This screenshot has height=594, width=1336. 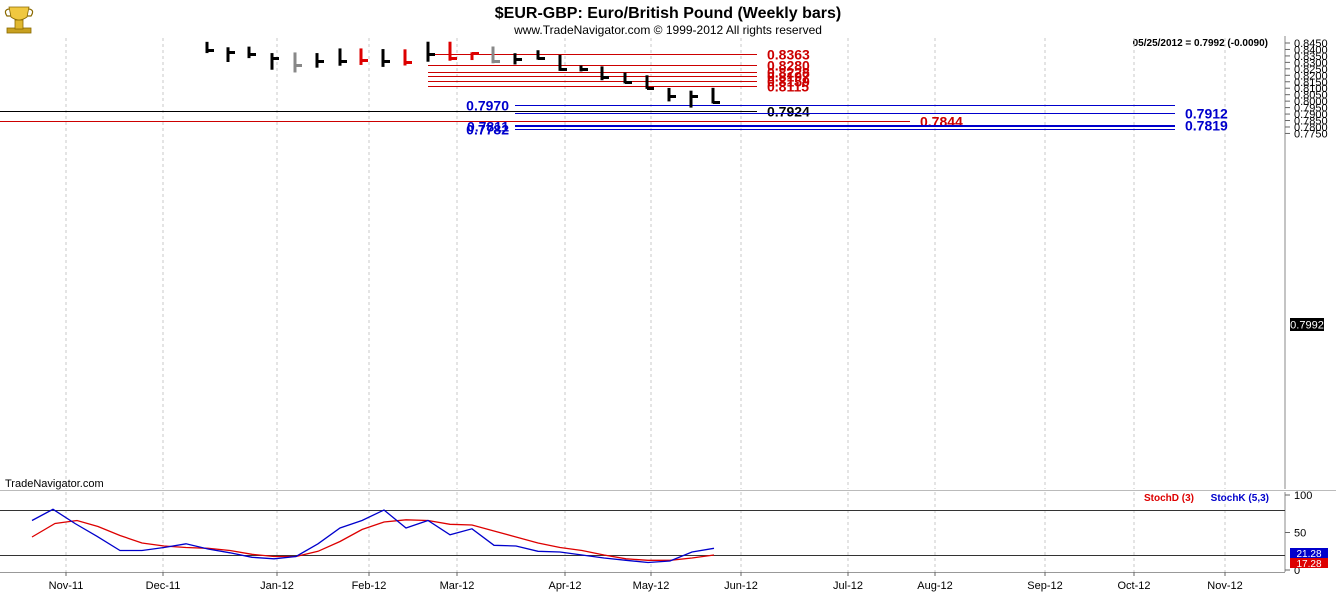 I want to click on y-tick-label: 0.7750, so click(x=1311, y=134).